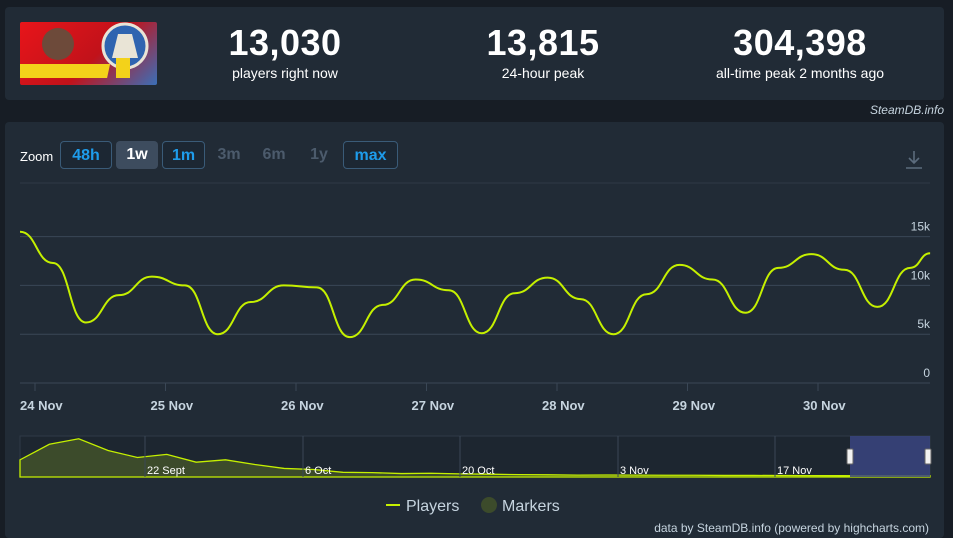 Image resolution: width=953 pixels, height=538 pixels. I want to click on stat-current-players: 13,030 players right now, so click(285, 52).